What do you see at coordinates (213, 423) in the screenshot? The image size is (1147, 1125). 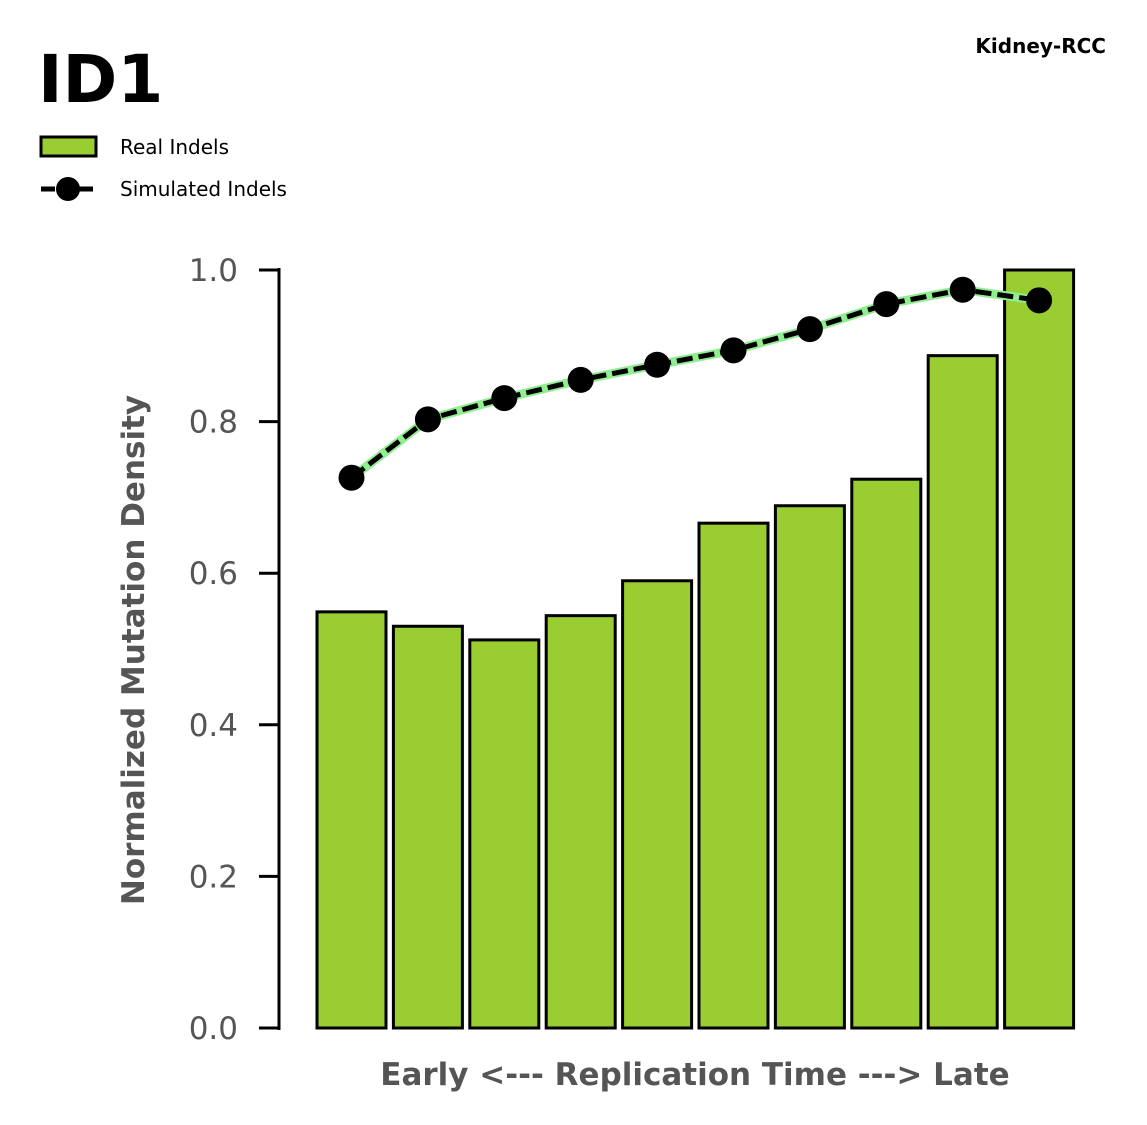 I see `y-tick-label: 0.8` at bounding box center [213, 423].